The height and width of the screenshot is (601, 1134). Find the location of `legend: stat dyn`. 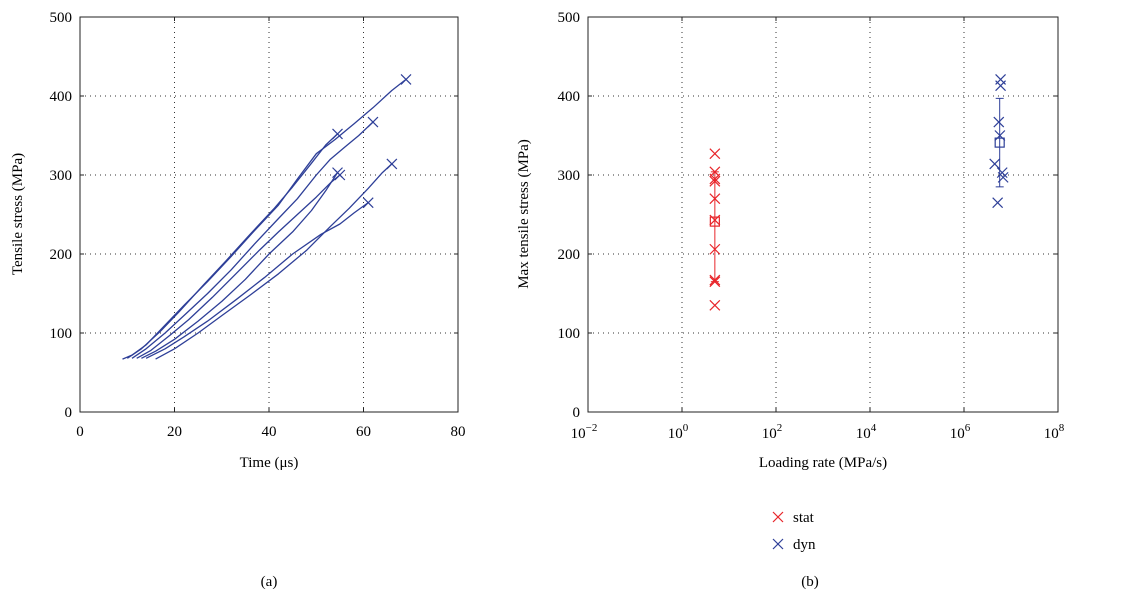

legend: stat dyn is located at coordinates (794, 531).